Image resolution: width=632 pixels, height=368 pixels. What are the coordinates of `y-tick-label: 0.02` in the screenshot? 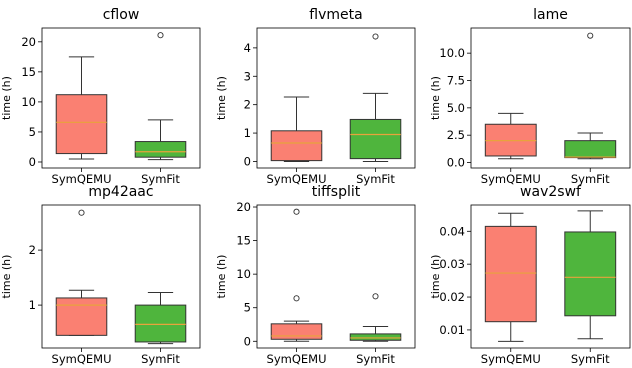 It's located at (452, 297).